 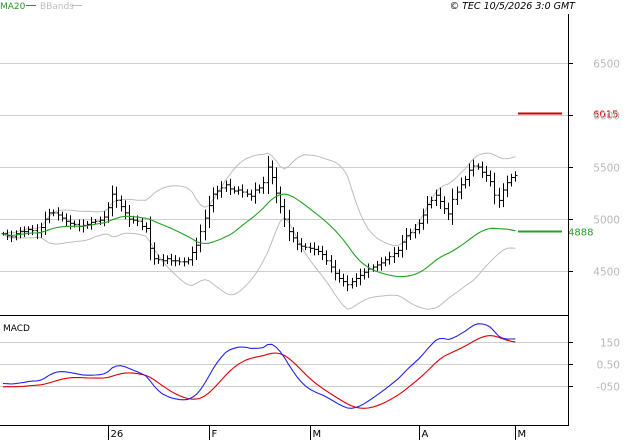 I want to click on legend-ma20-label: MA20, so click(x=13, y=7).